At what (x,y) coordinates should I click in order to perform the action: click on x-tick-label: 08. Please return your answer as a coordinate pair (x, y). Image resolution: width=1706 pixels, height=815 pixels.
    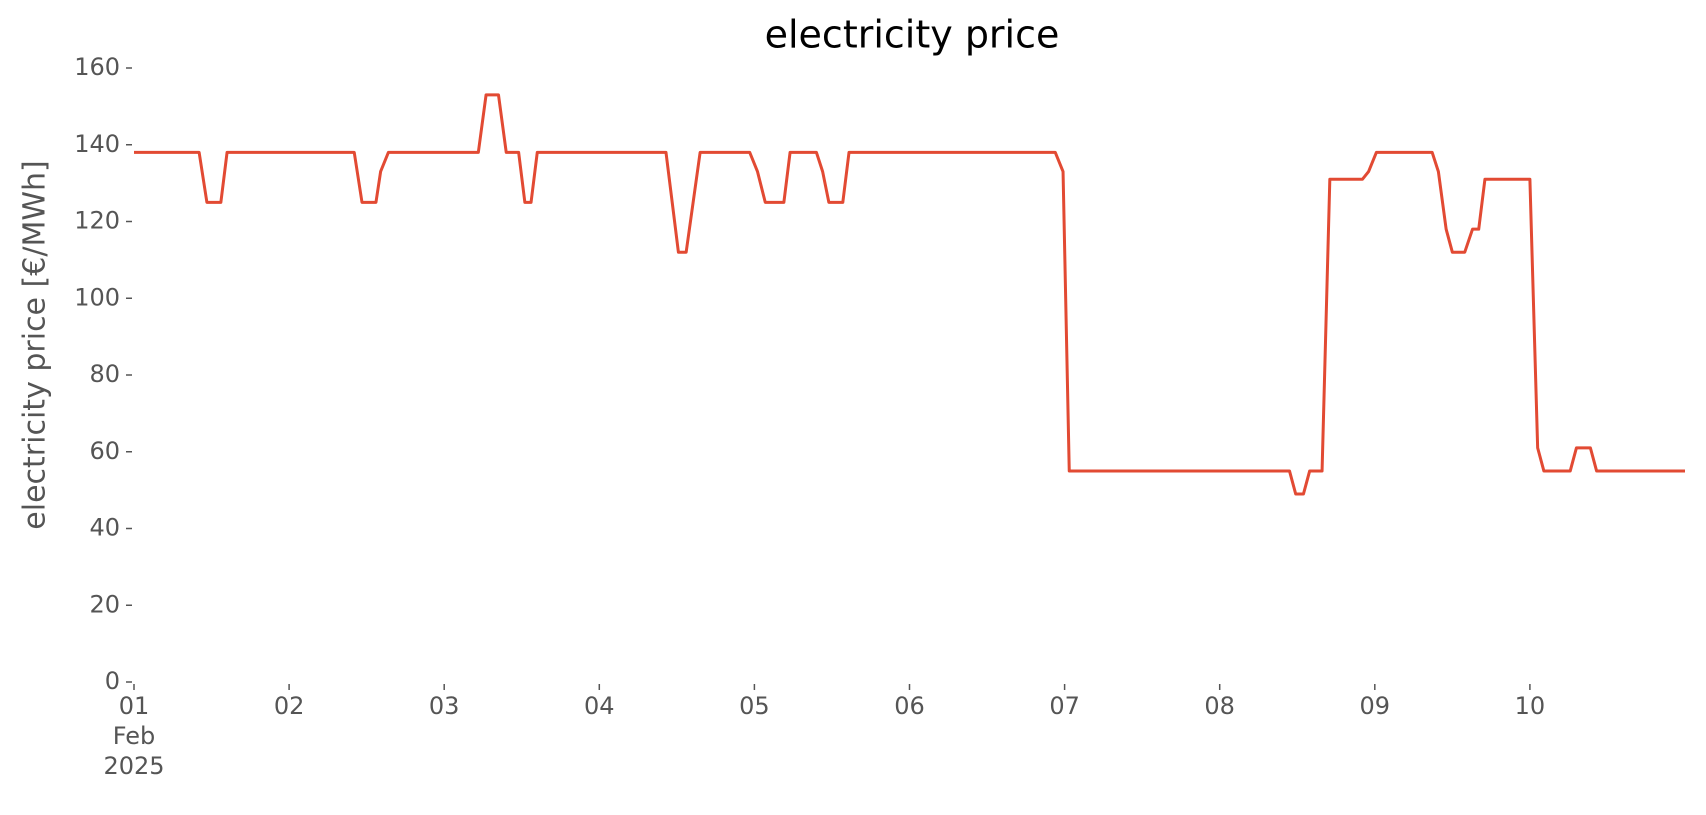
    Looking at the image, I should click on (1219, 706).